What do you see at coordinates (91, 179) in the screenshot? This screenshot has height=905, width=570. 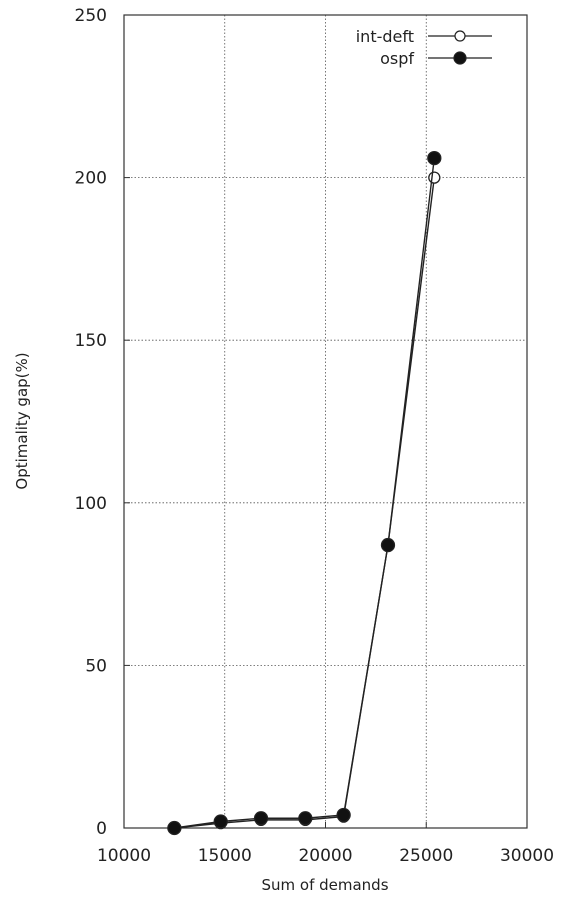 I see `y-tick-label: 200` at bounding box center [91, 179].